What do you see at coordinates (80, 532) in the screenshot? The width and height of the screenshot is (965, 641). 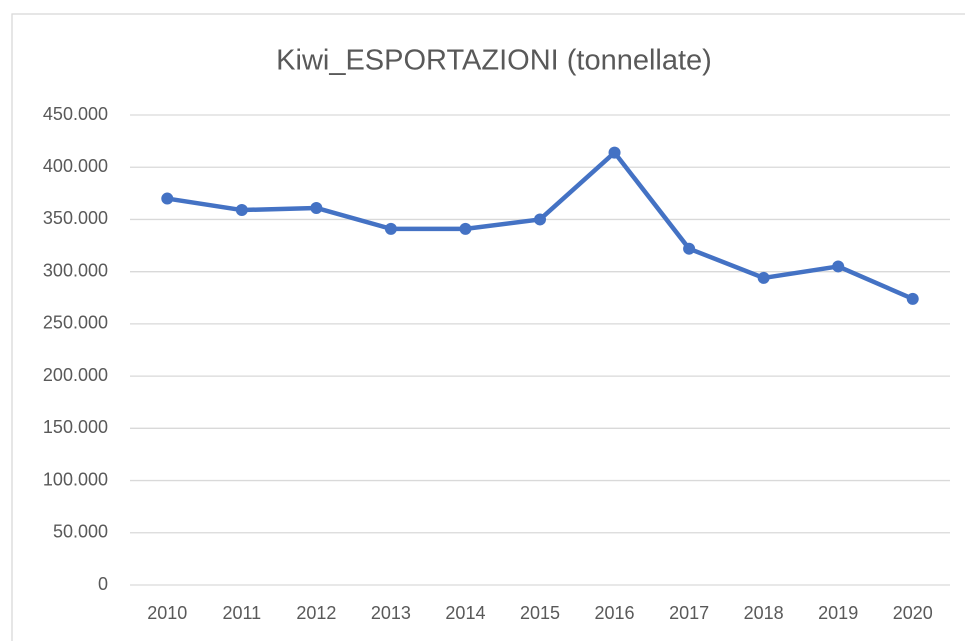 I see `y-tick-label: 50.000` at bounding box center [80, 532].